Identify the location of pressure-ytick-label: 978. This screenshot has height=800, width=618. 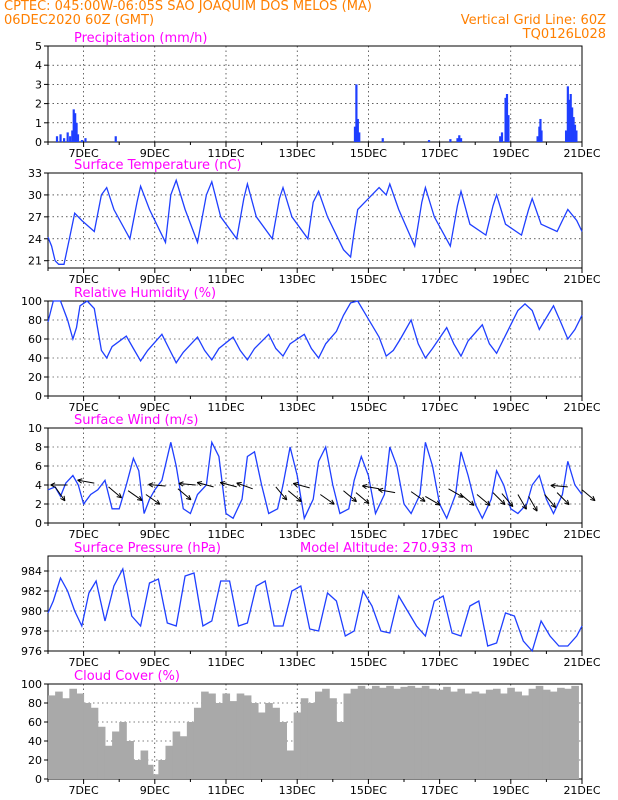
(31, 631).